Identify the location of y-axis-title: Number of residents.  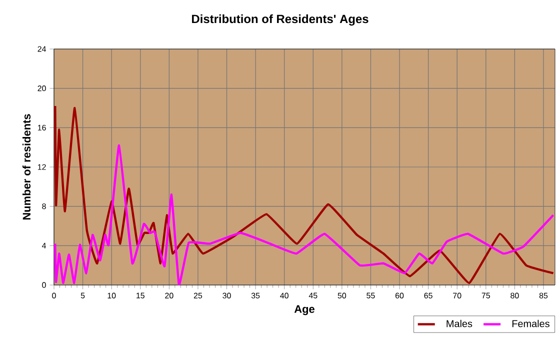
(26, 167).